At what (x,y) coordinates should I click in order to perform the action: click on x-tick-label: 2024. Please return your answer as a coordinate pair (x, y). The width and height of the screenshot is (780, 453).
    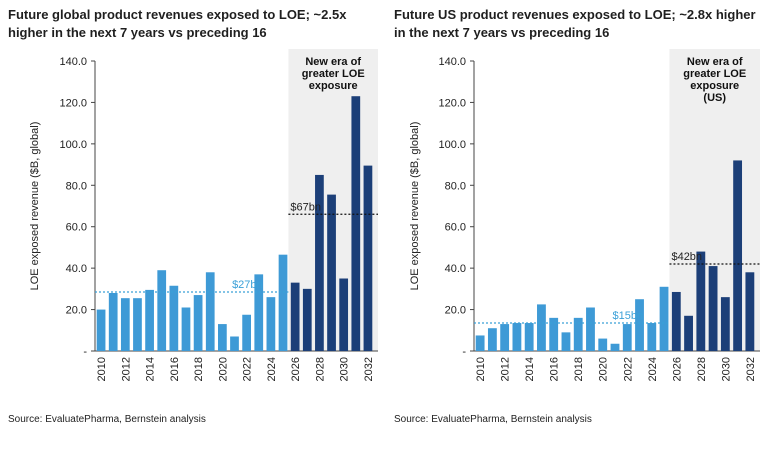
    Looking at the image, I should click on (653, 369).